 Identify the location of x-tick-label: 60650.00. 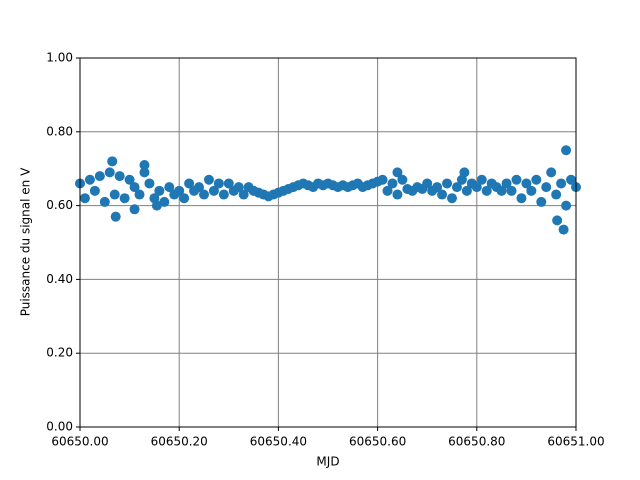
(79, 442).